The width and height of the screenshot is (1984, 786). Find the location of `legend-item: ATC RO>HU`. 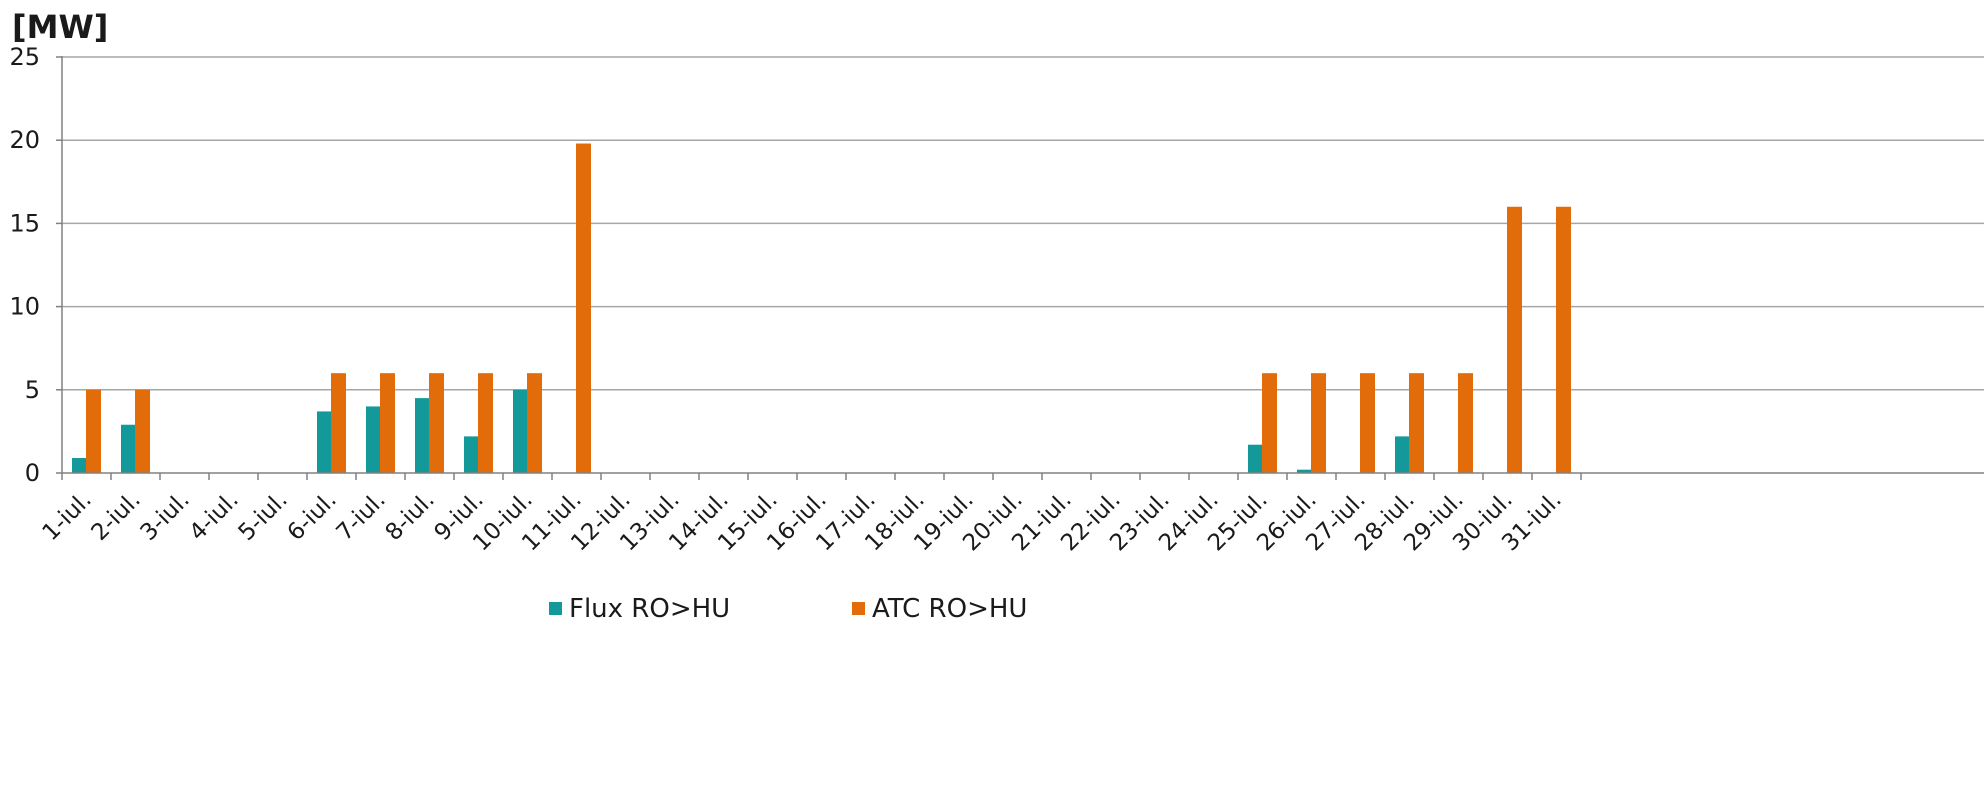

legend-item: ATC RO>HU is located at coordinates (939, 609).